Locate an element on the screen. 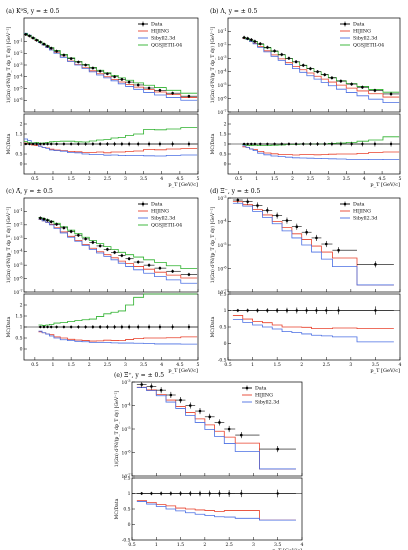 The image size is (408, 550). series-line-hijing is located at coordinates (216, 428).